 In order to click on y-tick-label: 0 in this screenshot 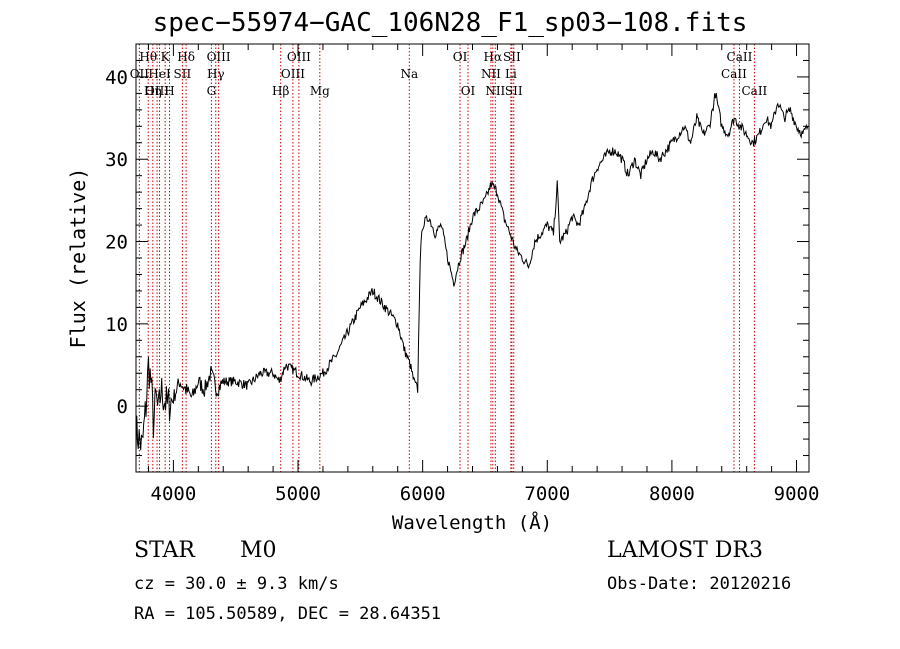, I will do `click(122, 407)`.